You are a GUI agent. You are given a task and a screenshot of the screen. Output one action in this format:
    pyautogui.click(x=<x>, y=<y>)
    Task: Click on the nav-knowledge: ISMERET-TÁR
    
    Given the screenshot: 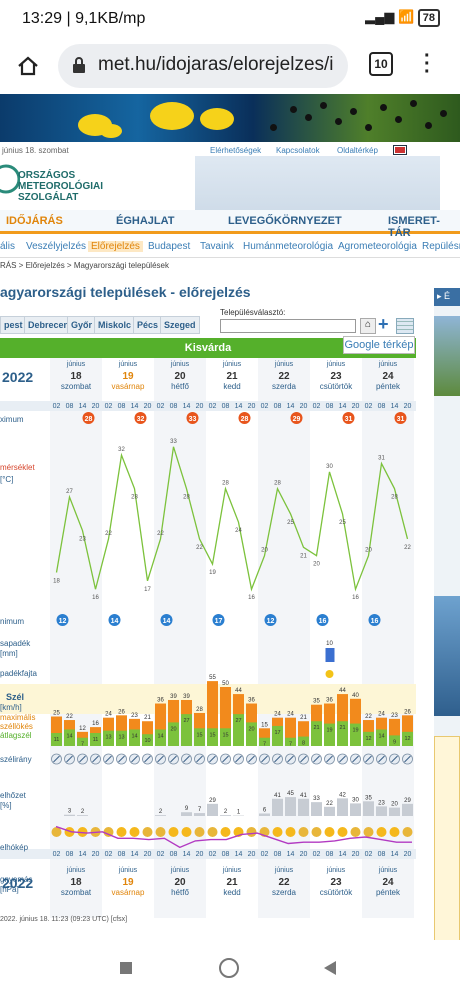 What is the action you would take?
    pyautogui.click(x=414, y=227)
    